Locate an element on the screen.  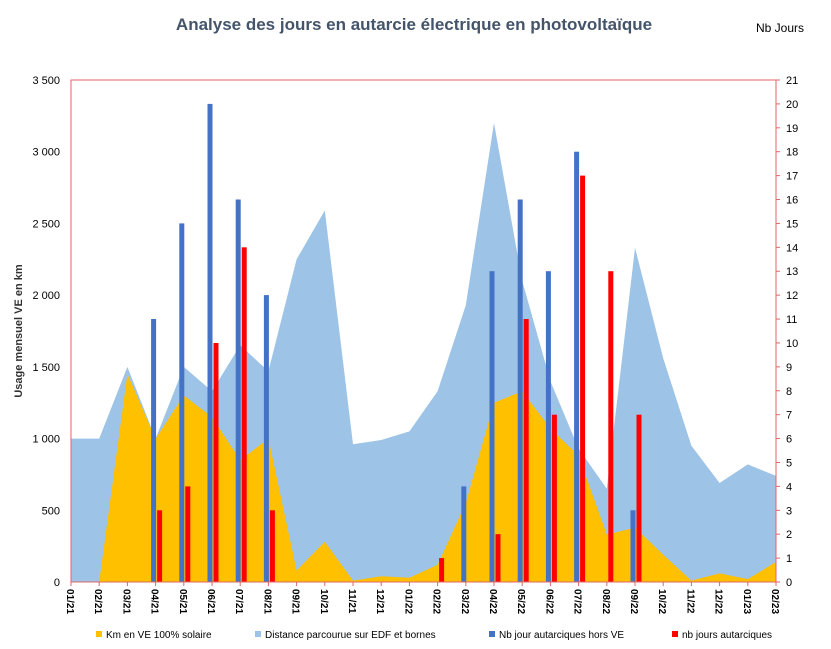
right-tick-label: 7 is located at coordinates (789, 416).